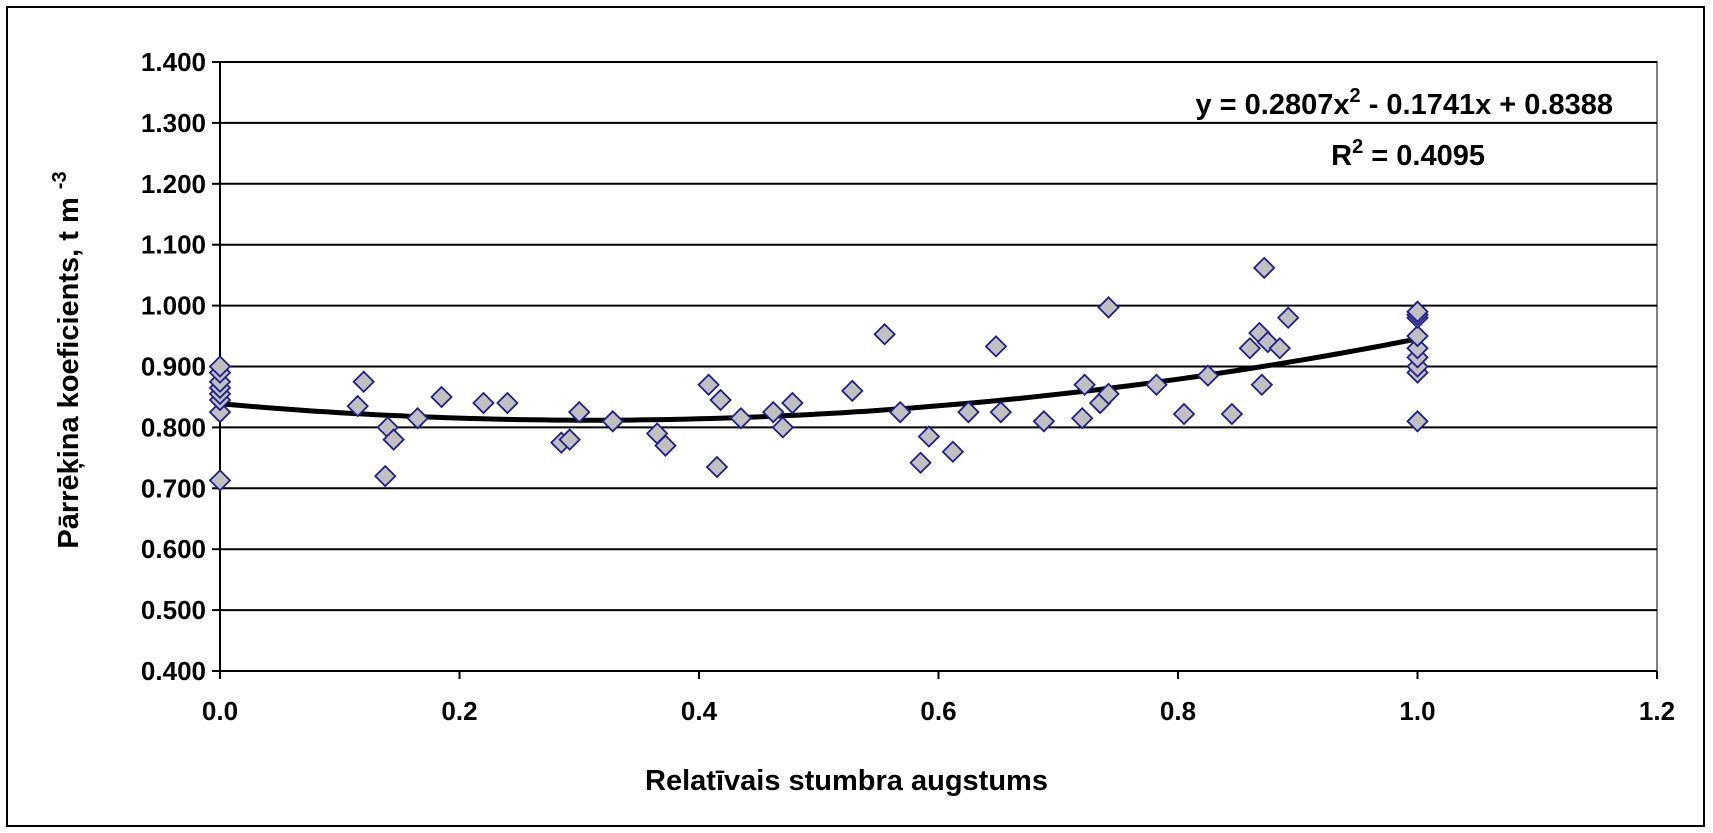  I want to click on trendline-path, so click(818, 379).